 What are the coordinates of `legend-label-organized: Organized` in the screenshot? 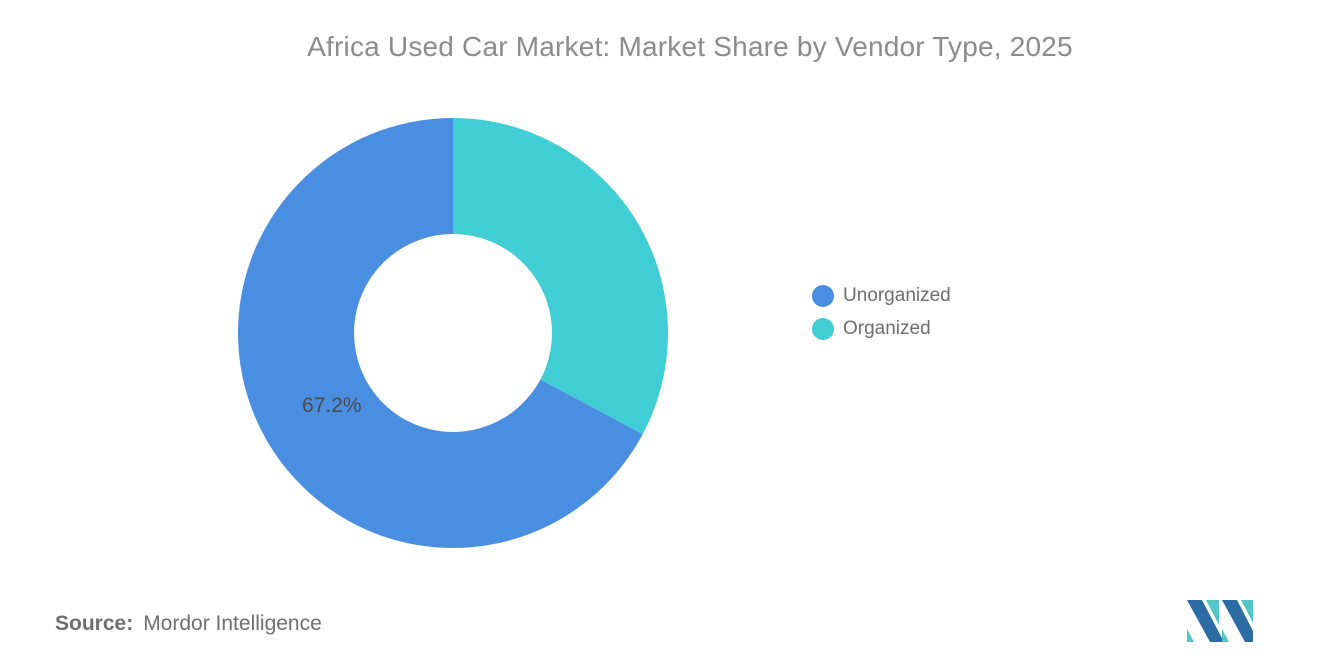 It's located at (887, 328).